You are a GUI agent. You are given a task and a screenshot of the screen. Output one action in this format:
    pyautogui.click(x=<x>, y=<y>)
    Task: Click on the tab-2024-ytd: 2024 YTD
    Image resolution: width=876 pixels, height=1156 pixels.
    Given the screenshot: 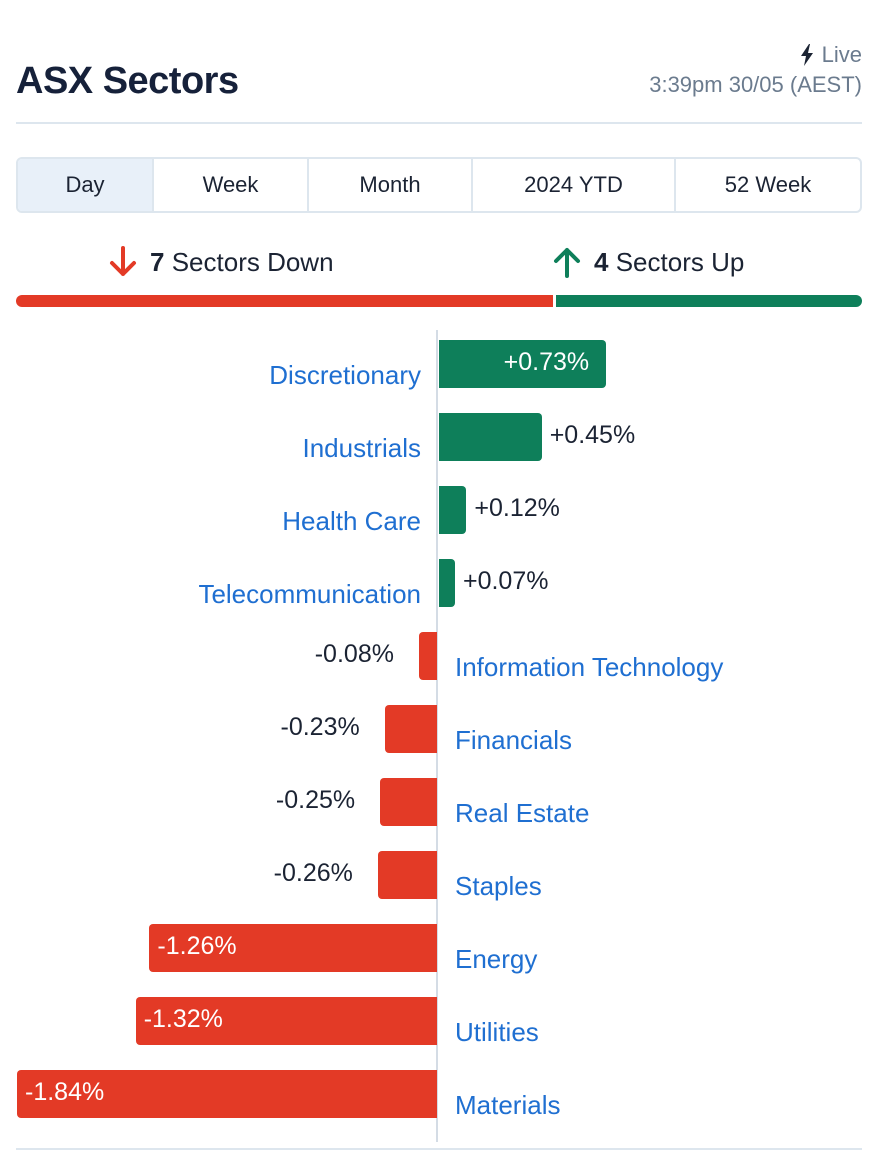 What is the action you would take?
    pyautogui.click(x=574, y=185)
    